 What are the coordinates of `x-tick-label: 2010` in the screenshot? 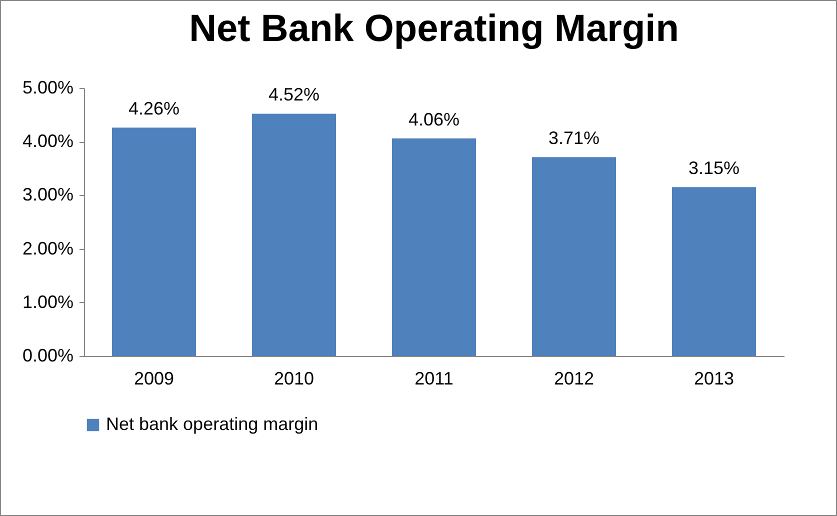 It's located at (294, 378).